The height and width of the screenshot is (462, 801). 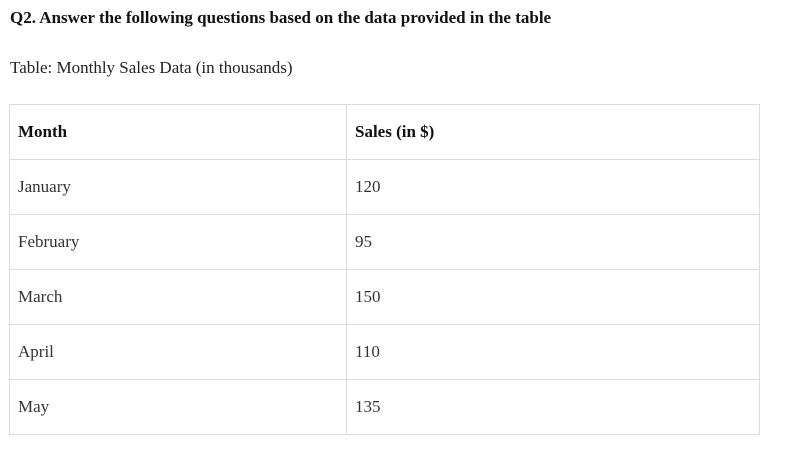 I want to click on month-cell: May, so click(x=178, y=407).